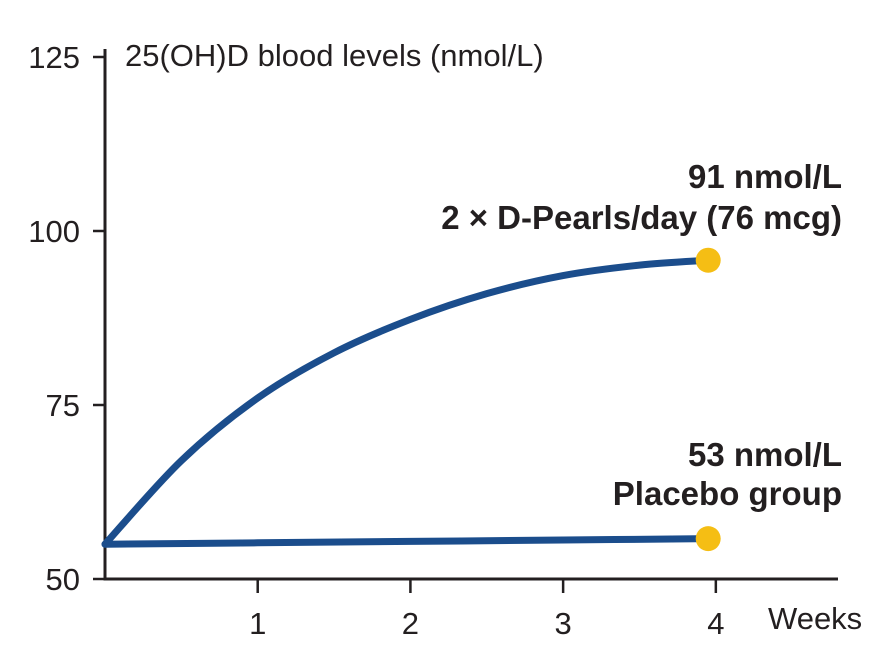  What do you see at coordinates (641, 217) in the screenshot?
I see `annotation-treatment-label: 2 × D-Pearls/day (76 mcg)` at bounding box center [641, 217].